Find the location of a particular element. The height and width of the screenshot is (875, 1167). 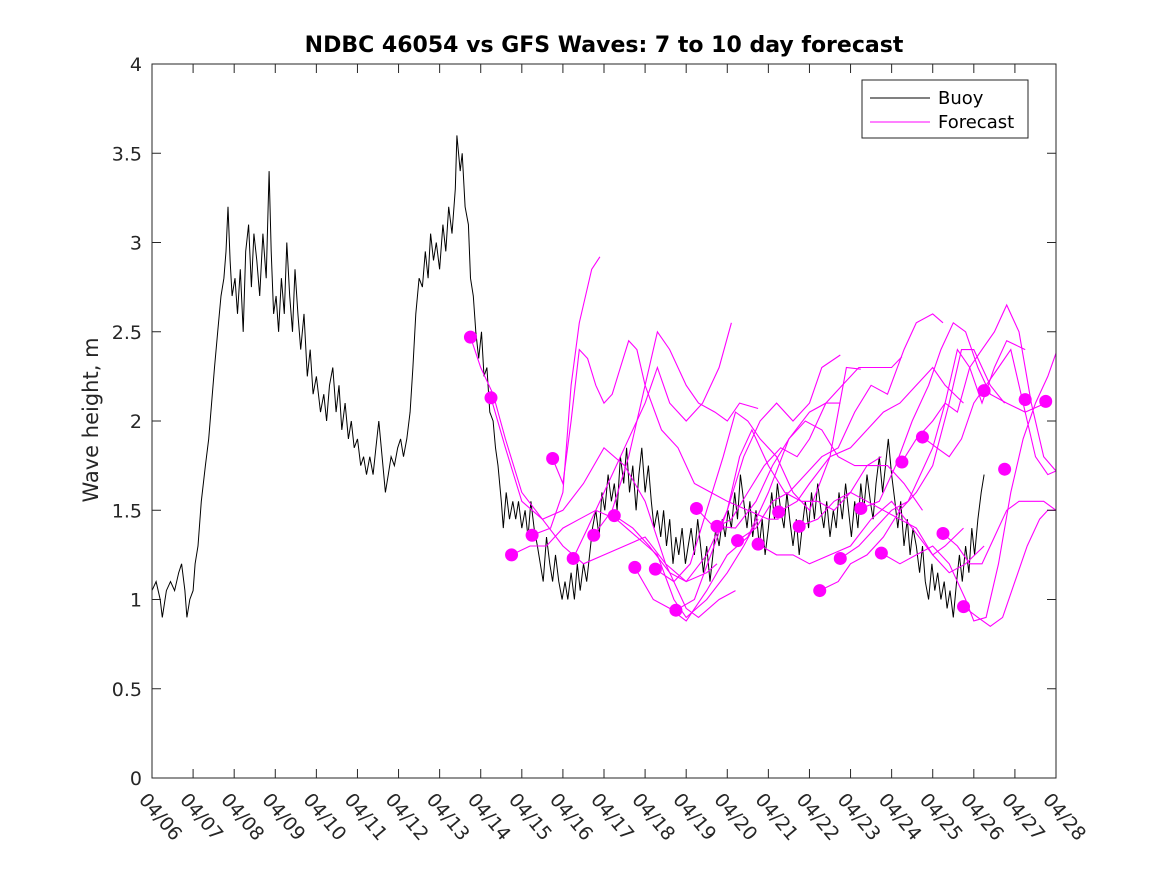

y-tick-label: 1.5 is located at coordinates (127, 511).